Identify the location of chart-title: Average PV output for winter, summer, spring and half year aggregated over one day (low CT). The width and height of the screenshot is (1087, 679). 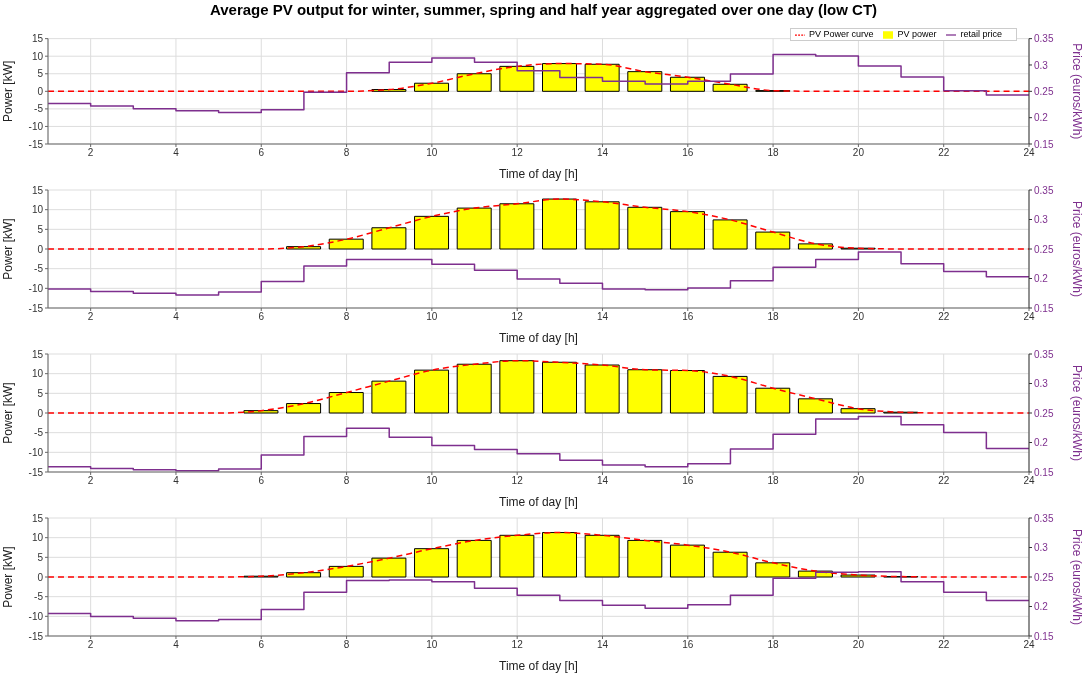
(543, 10).